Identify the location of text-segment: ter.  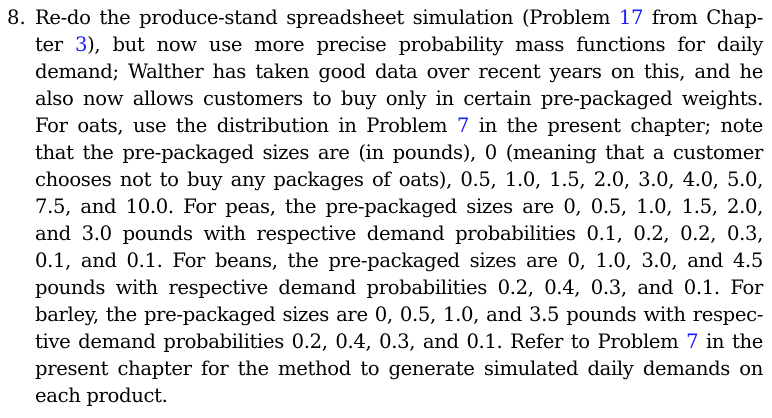
(55, 44).